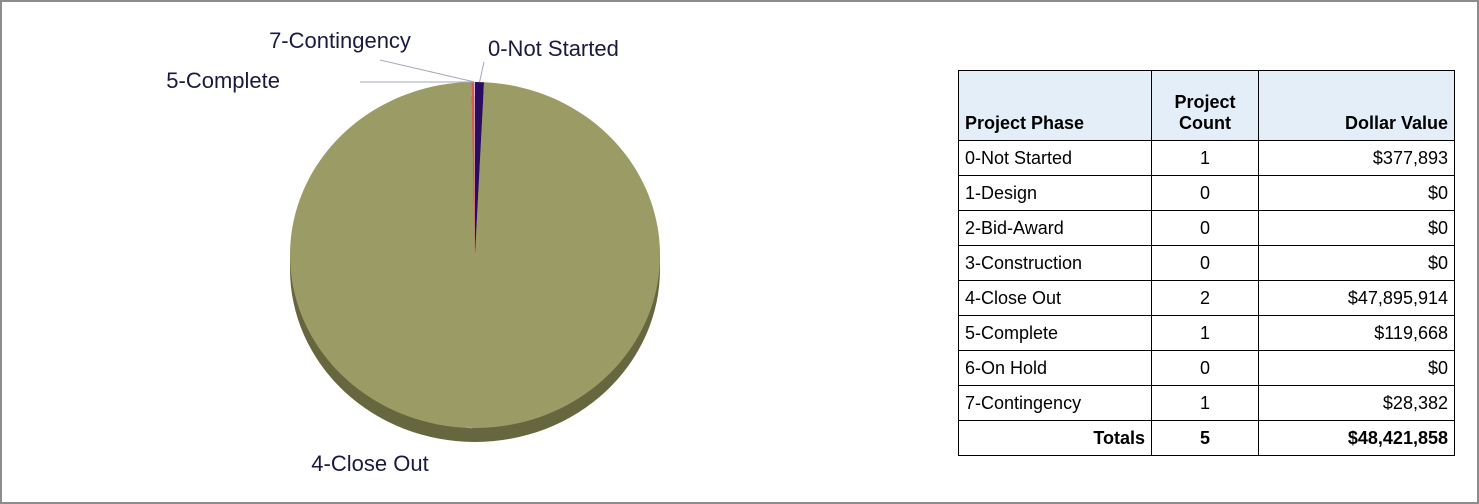 The image size is (1479, 504). I want to click on header-row: Project Phase Project Count Dollar Value, so click(1206, 105).